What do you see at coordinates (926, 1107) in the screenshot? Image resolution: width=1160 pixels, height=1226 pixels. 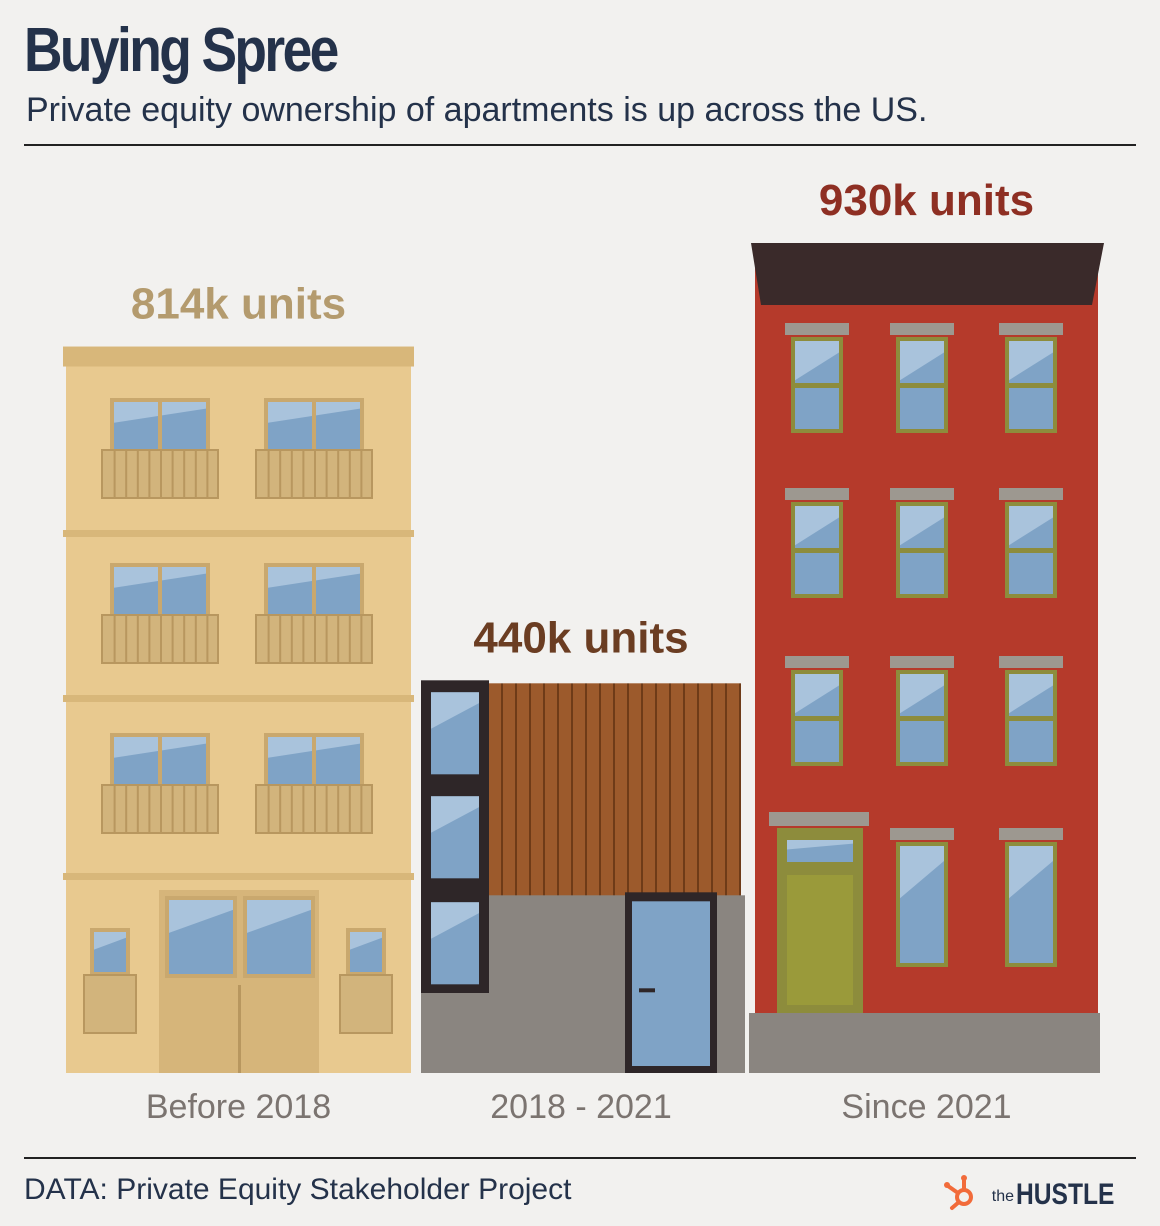 I see `category-label-since-2021: Since 2021` at bounding box center [926, 1107].